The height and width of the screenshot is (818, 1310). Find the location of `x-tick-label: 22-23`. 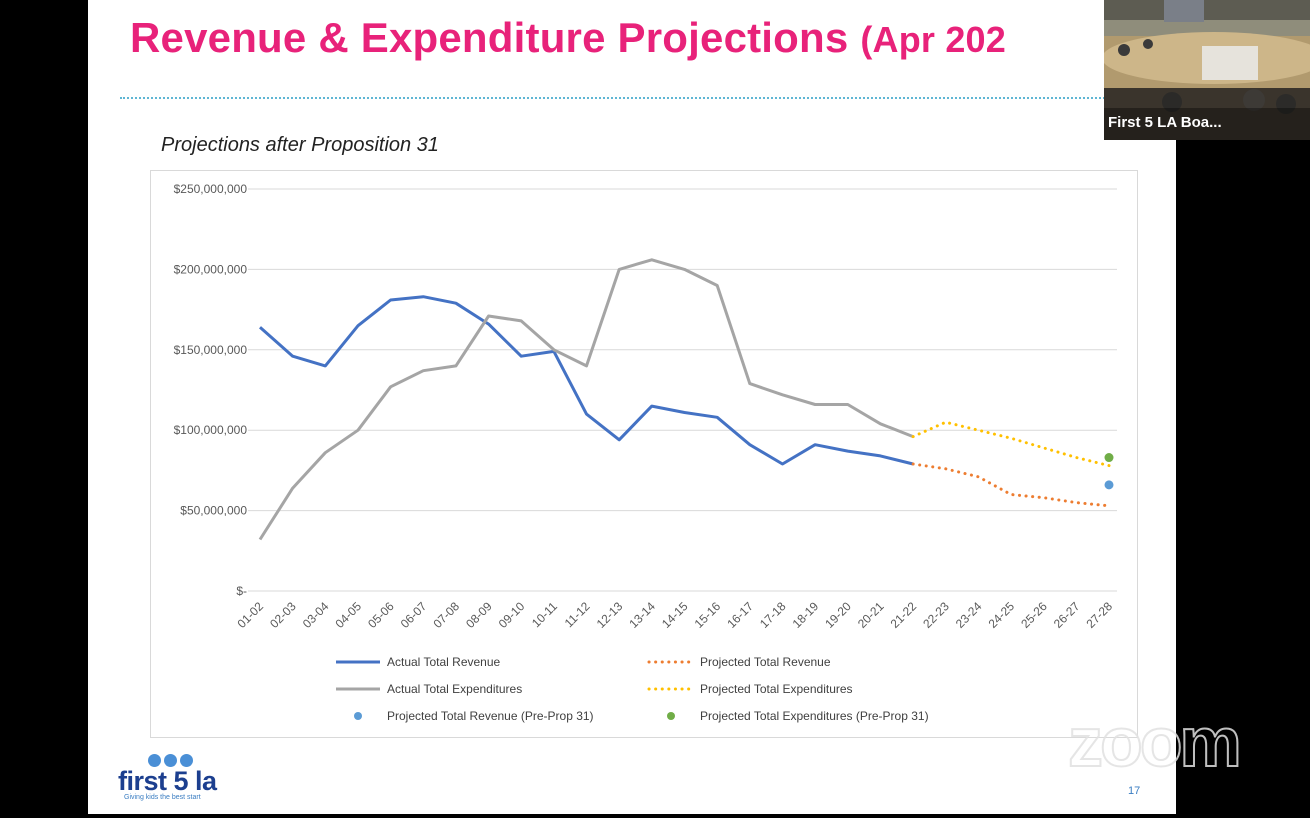

x-tick-label: 22-23 is located at coordinates (936, 615).